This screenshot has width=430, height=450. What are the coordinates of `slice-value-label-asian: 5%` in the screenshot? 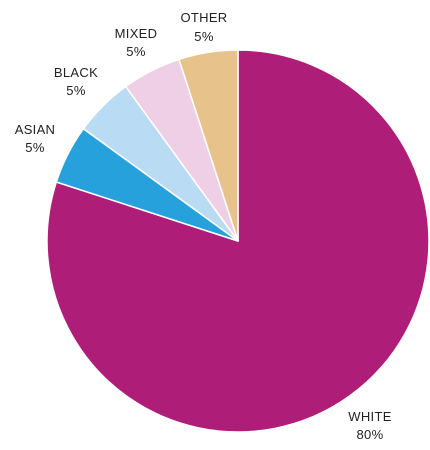 It's located at (35, 147).